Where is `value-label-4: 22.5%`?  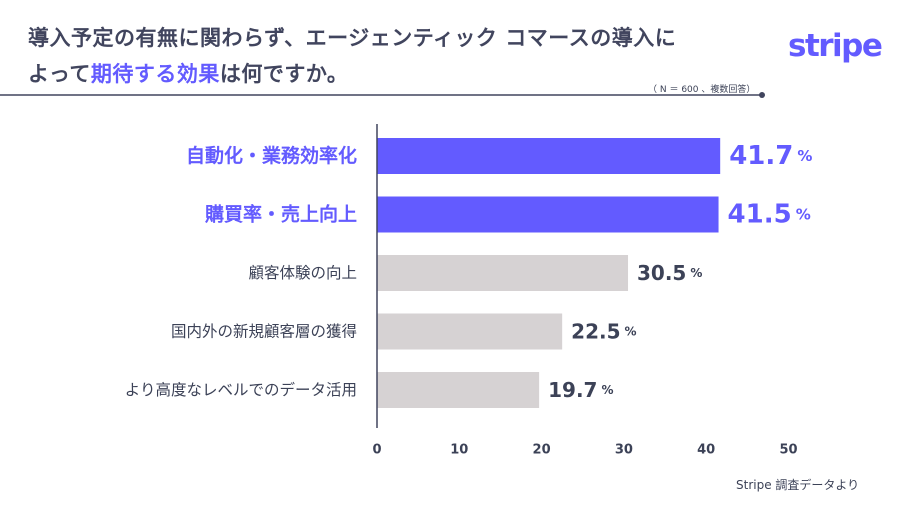 value-label-4: 22.5% is located at coordinates (603, 332).